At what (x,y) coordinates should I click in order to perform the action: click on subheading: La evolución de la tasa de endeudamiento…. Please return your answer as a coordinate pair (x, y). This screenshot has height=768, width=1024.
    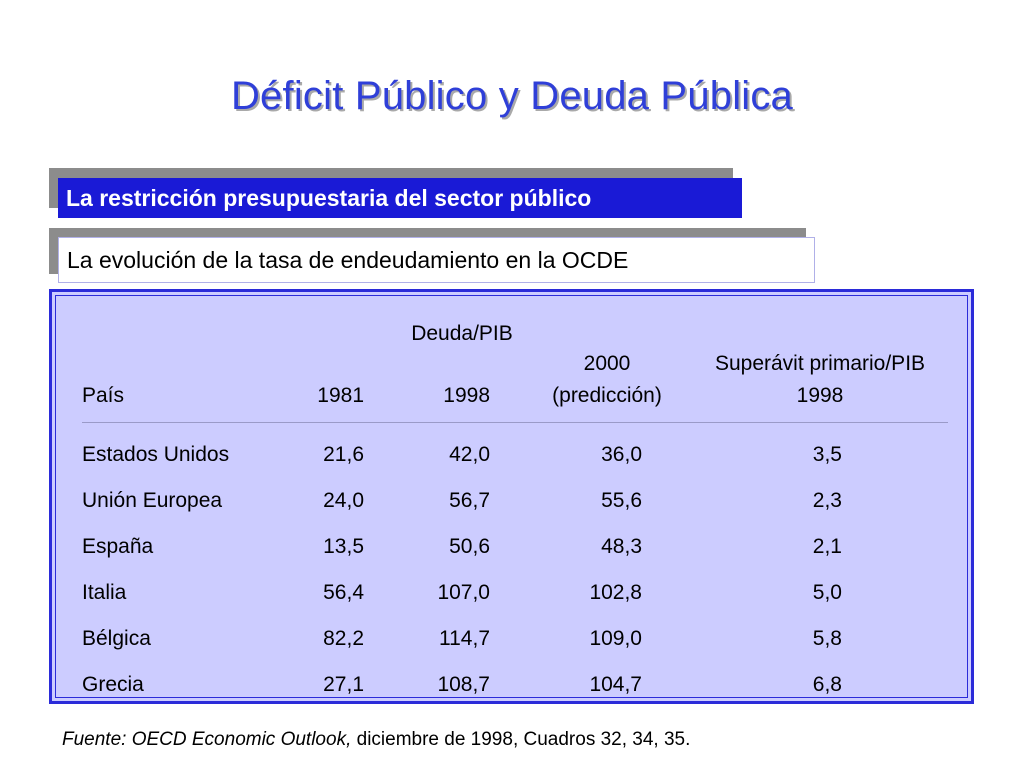
    Looking at the image, I should click on (436, 260).